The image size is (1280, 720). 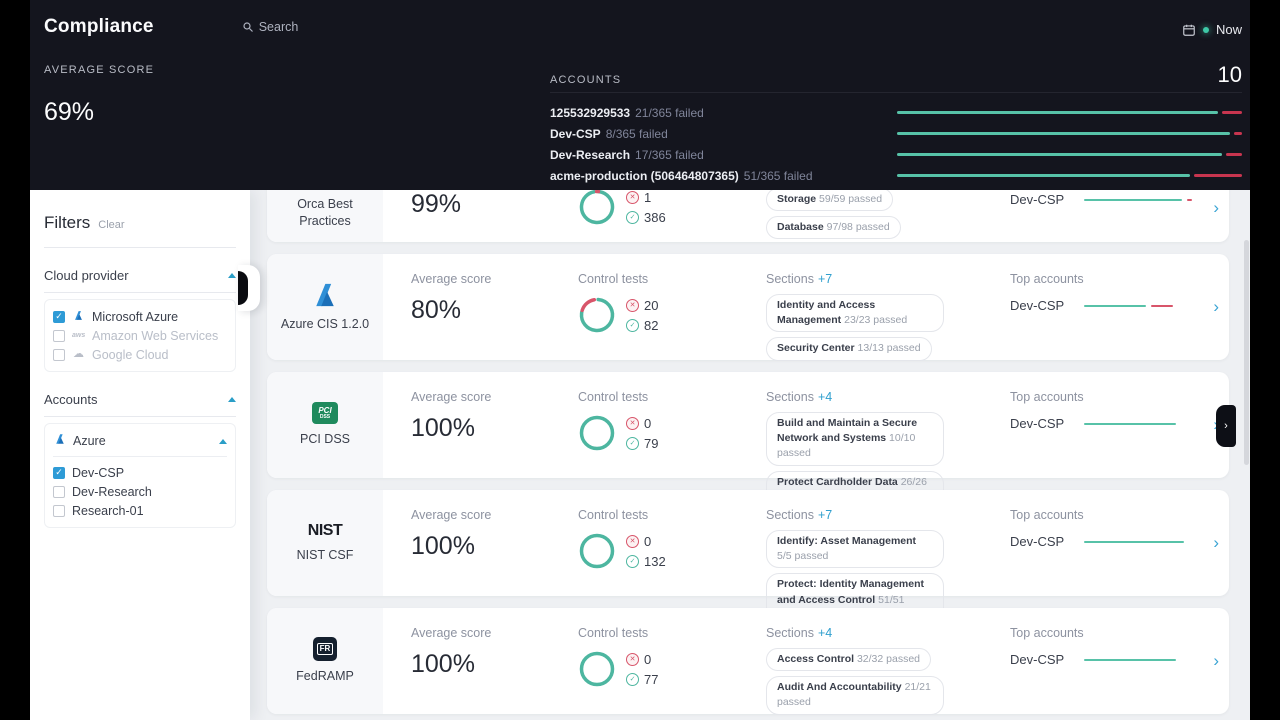 I want to click on section-chip: Audit And Accountability 21/21 passed, so click(x=855, y=695).